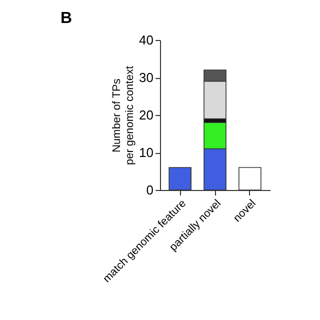 This screenshot has height=320, width=320. Describe the element at coordinates (123, 116) in the screenshot. I see `y-axis-title: Number of TPs per genomic context` at that location.